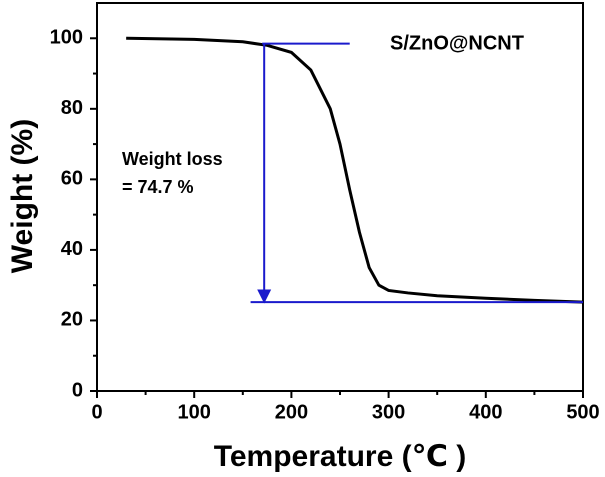 The height and width of the screenshot is (477, 605). I want to click on y-axis-label: Weight (%), so click(22, 196).